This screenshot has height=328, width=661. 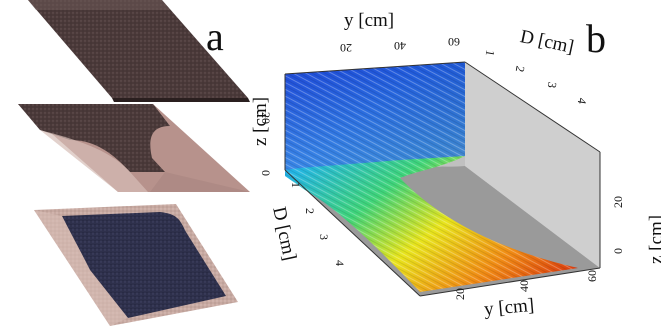 What do you see at coordinates (139, 51) in the screenshot?
I see `photo-top-layer` at bounding box center [139, 51].